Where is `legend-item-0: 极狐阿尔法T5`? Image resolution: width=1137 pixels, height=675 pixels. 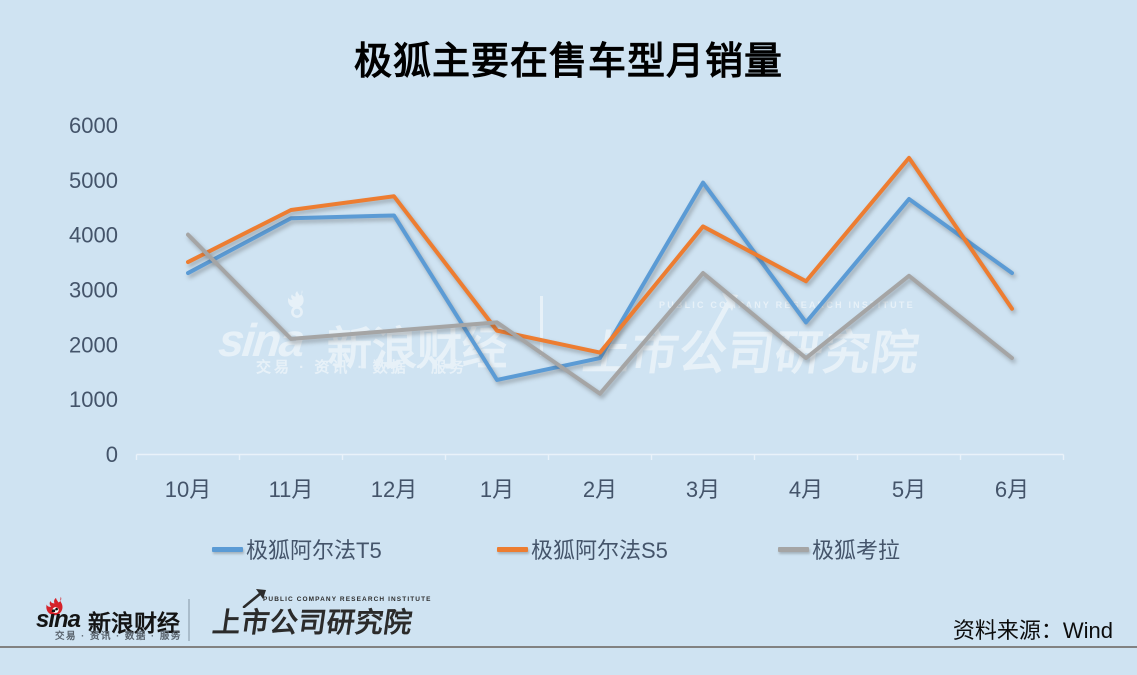 legend-item-0: 极狐阿尔法T5 is located at coordinates (297, 549).